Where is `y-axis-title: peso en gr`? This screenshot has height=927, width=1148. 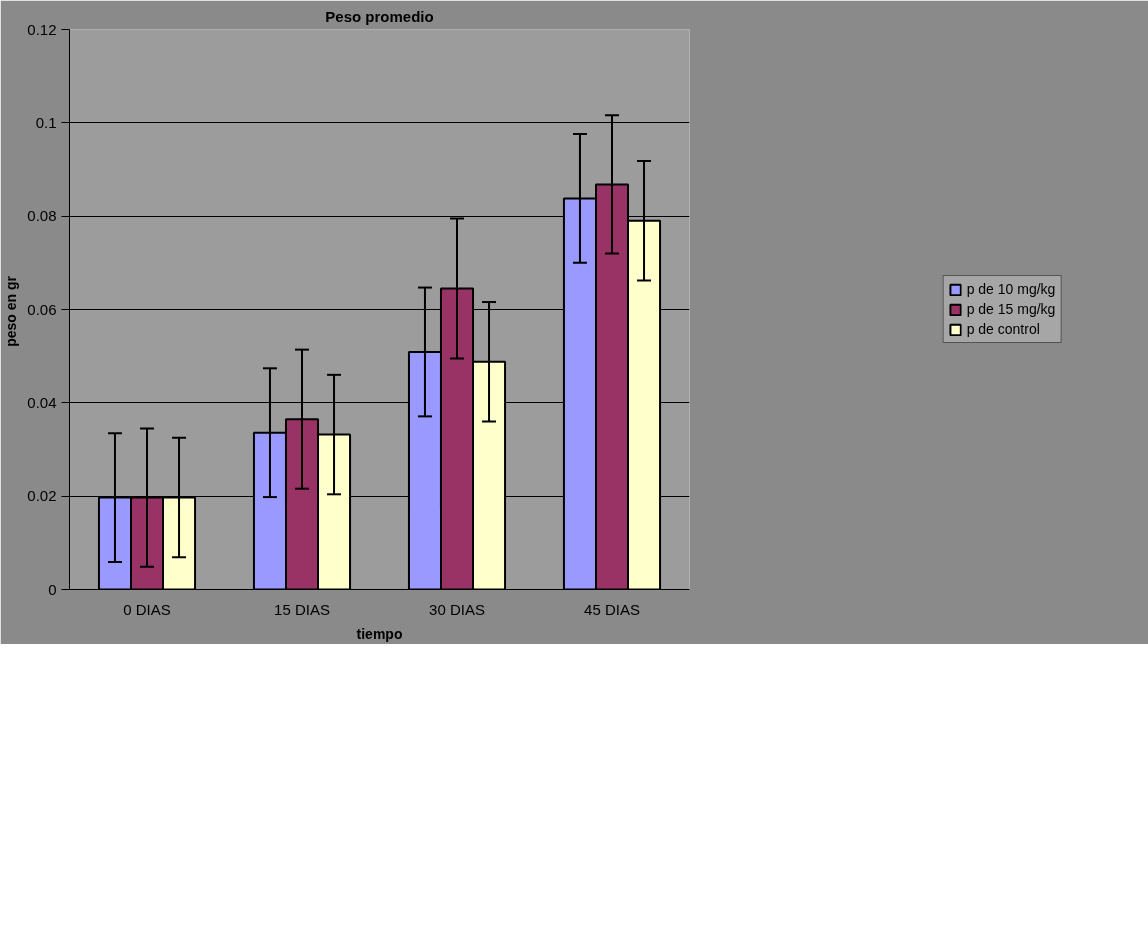 y-axis-title: peso en gr is located at coordinates (11, 311).